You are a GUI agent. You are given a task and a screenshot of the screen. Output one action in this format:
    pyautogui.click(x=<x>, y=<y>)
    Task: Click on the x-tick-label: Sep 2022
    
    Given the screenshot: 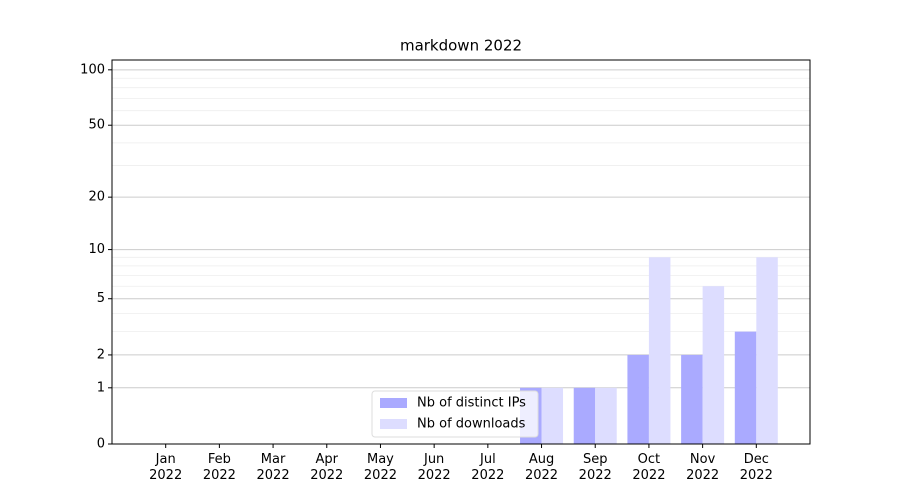 What is the action you would take?
    pyautogui.click(x=595, y=467)
    